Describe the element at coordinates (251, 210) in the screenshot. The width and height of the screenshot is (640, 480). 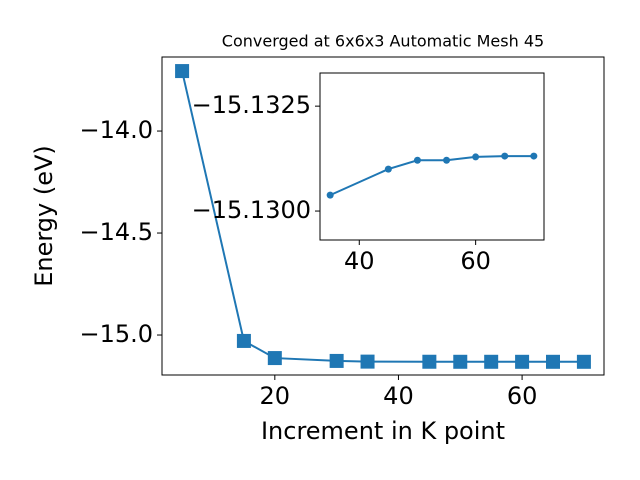
I see `y-tick-label: −15.1300` at that location.